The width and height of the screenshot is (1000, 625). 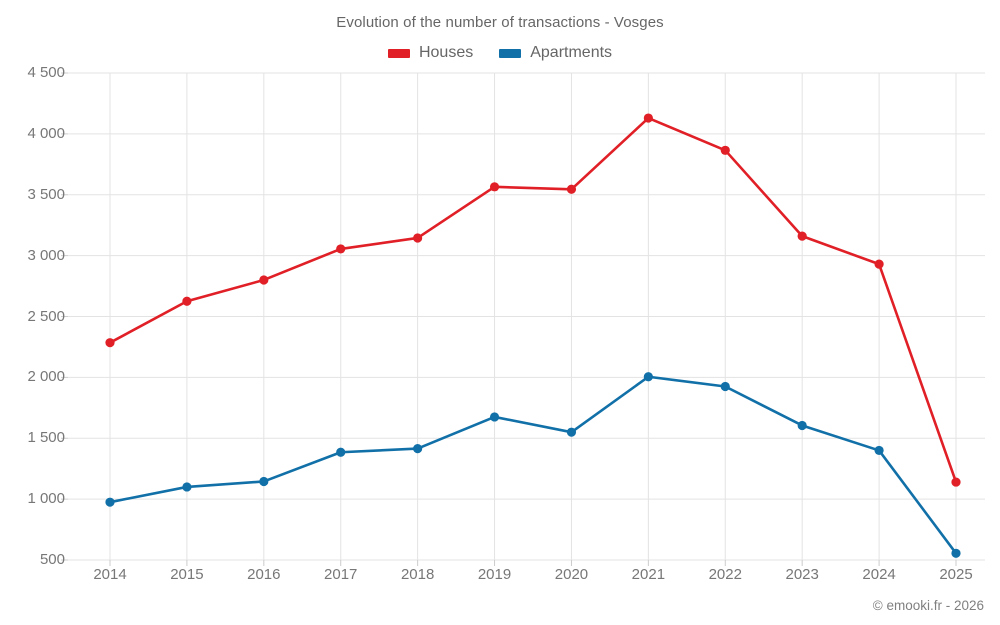 I want to click on x-axis-label: 2022, so click(x=725, y=574).